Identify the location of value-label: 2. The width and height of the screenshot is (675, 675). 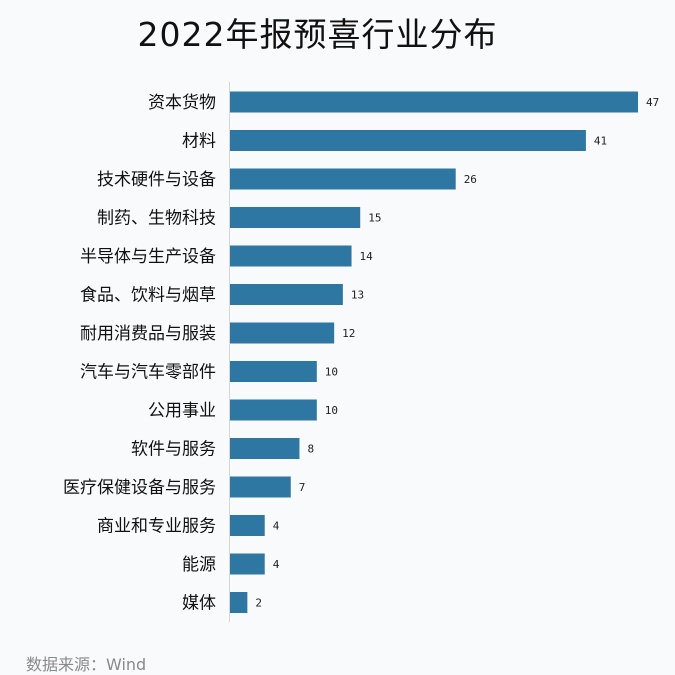
(258, 603).